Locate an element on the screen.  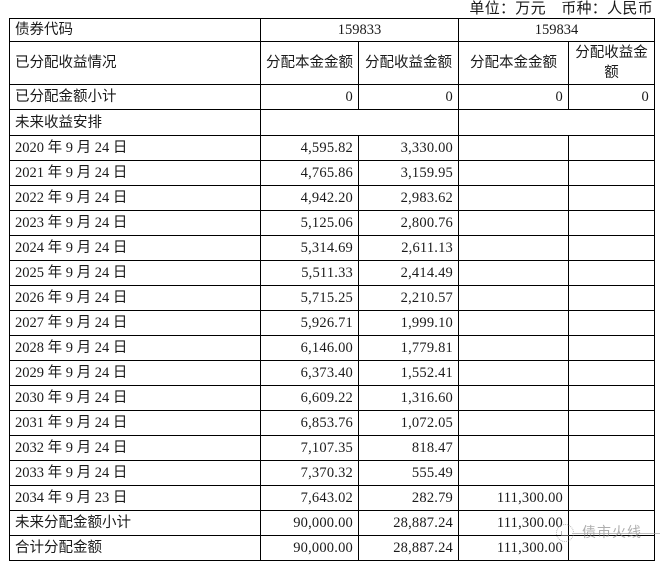
distributed-subtotal-p1: 0 is located at coordinates (309, 97).